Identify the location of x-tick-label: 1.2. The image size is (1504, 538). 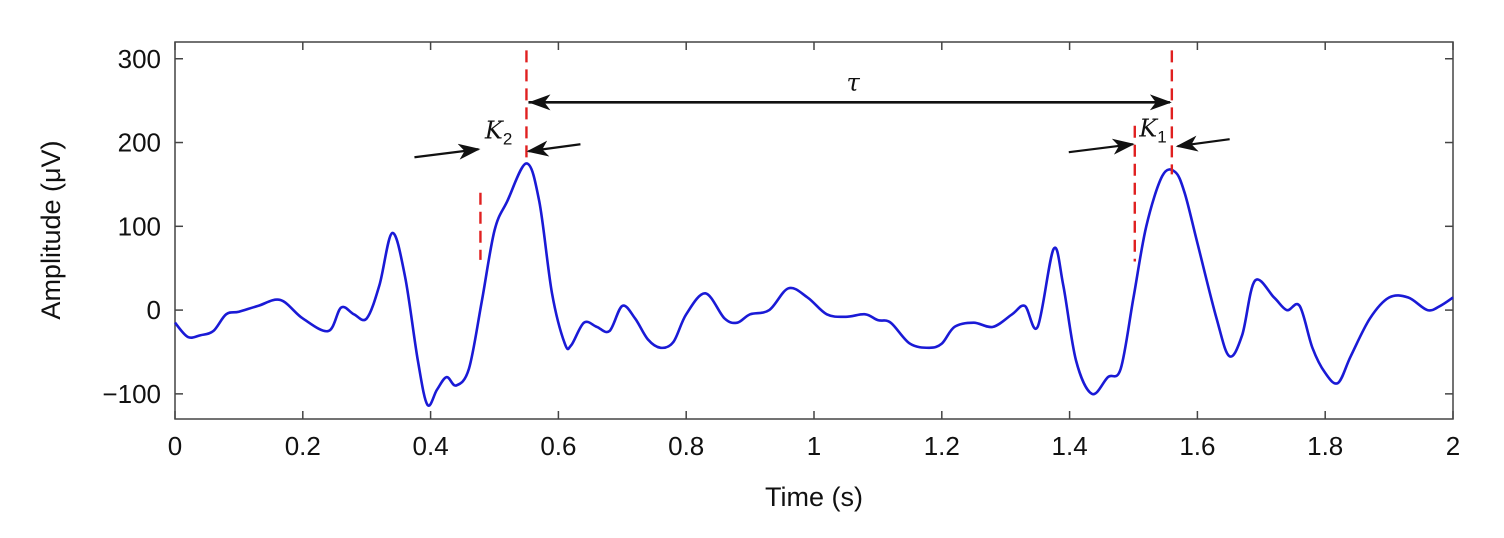
(942, 446).